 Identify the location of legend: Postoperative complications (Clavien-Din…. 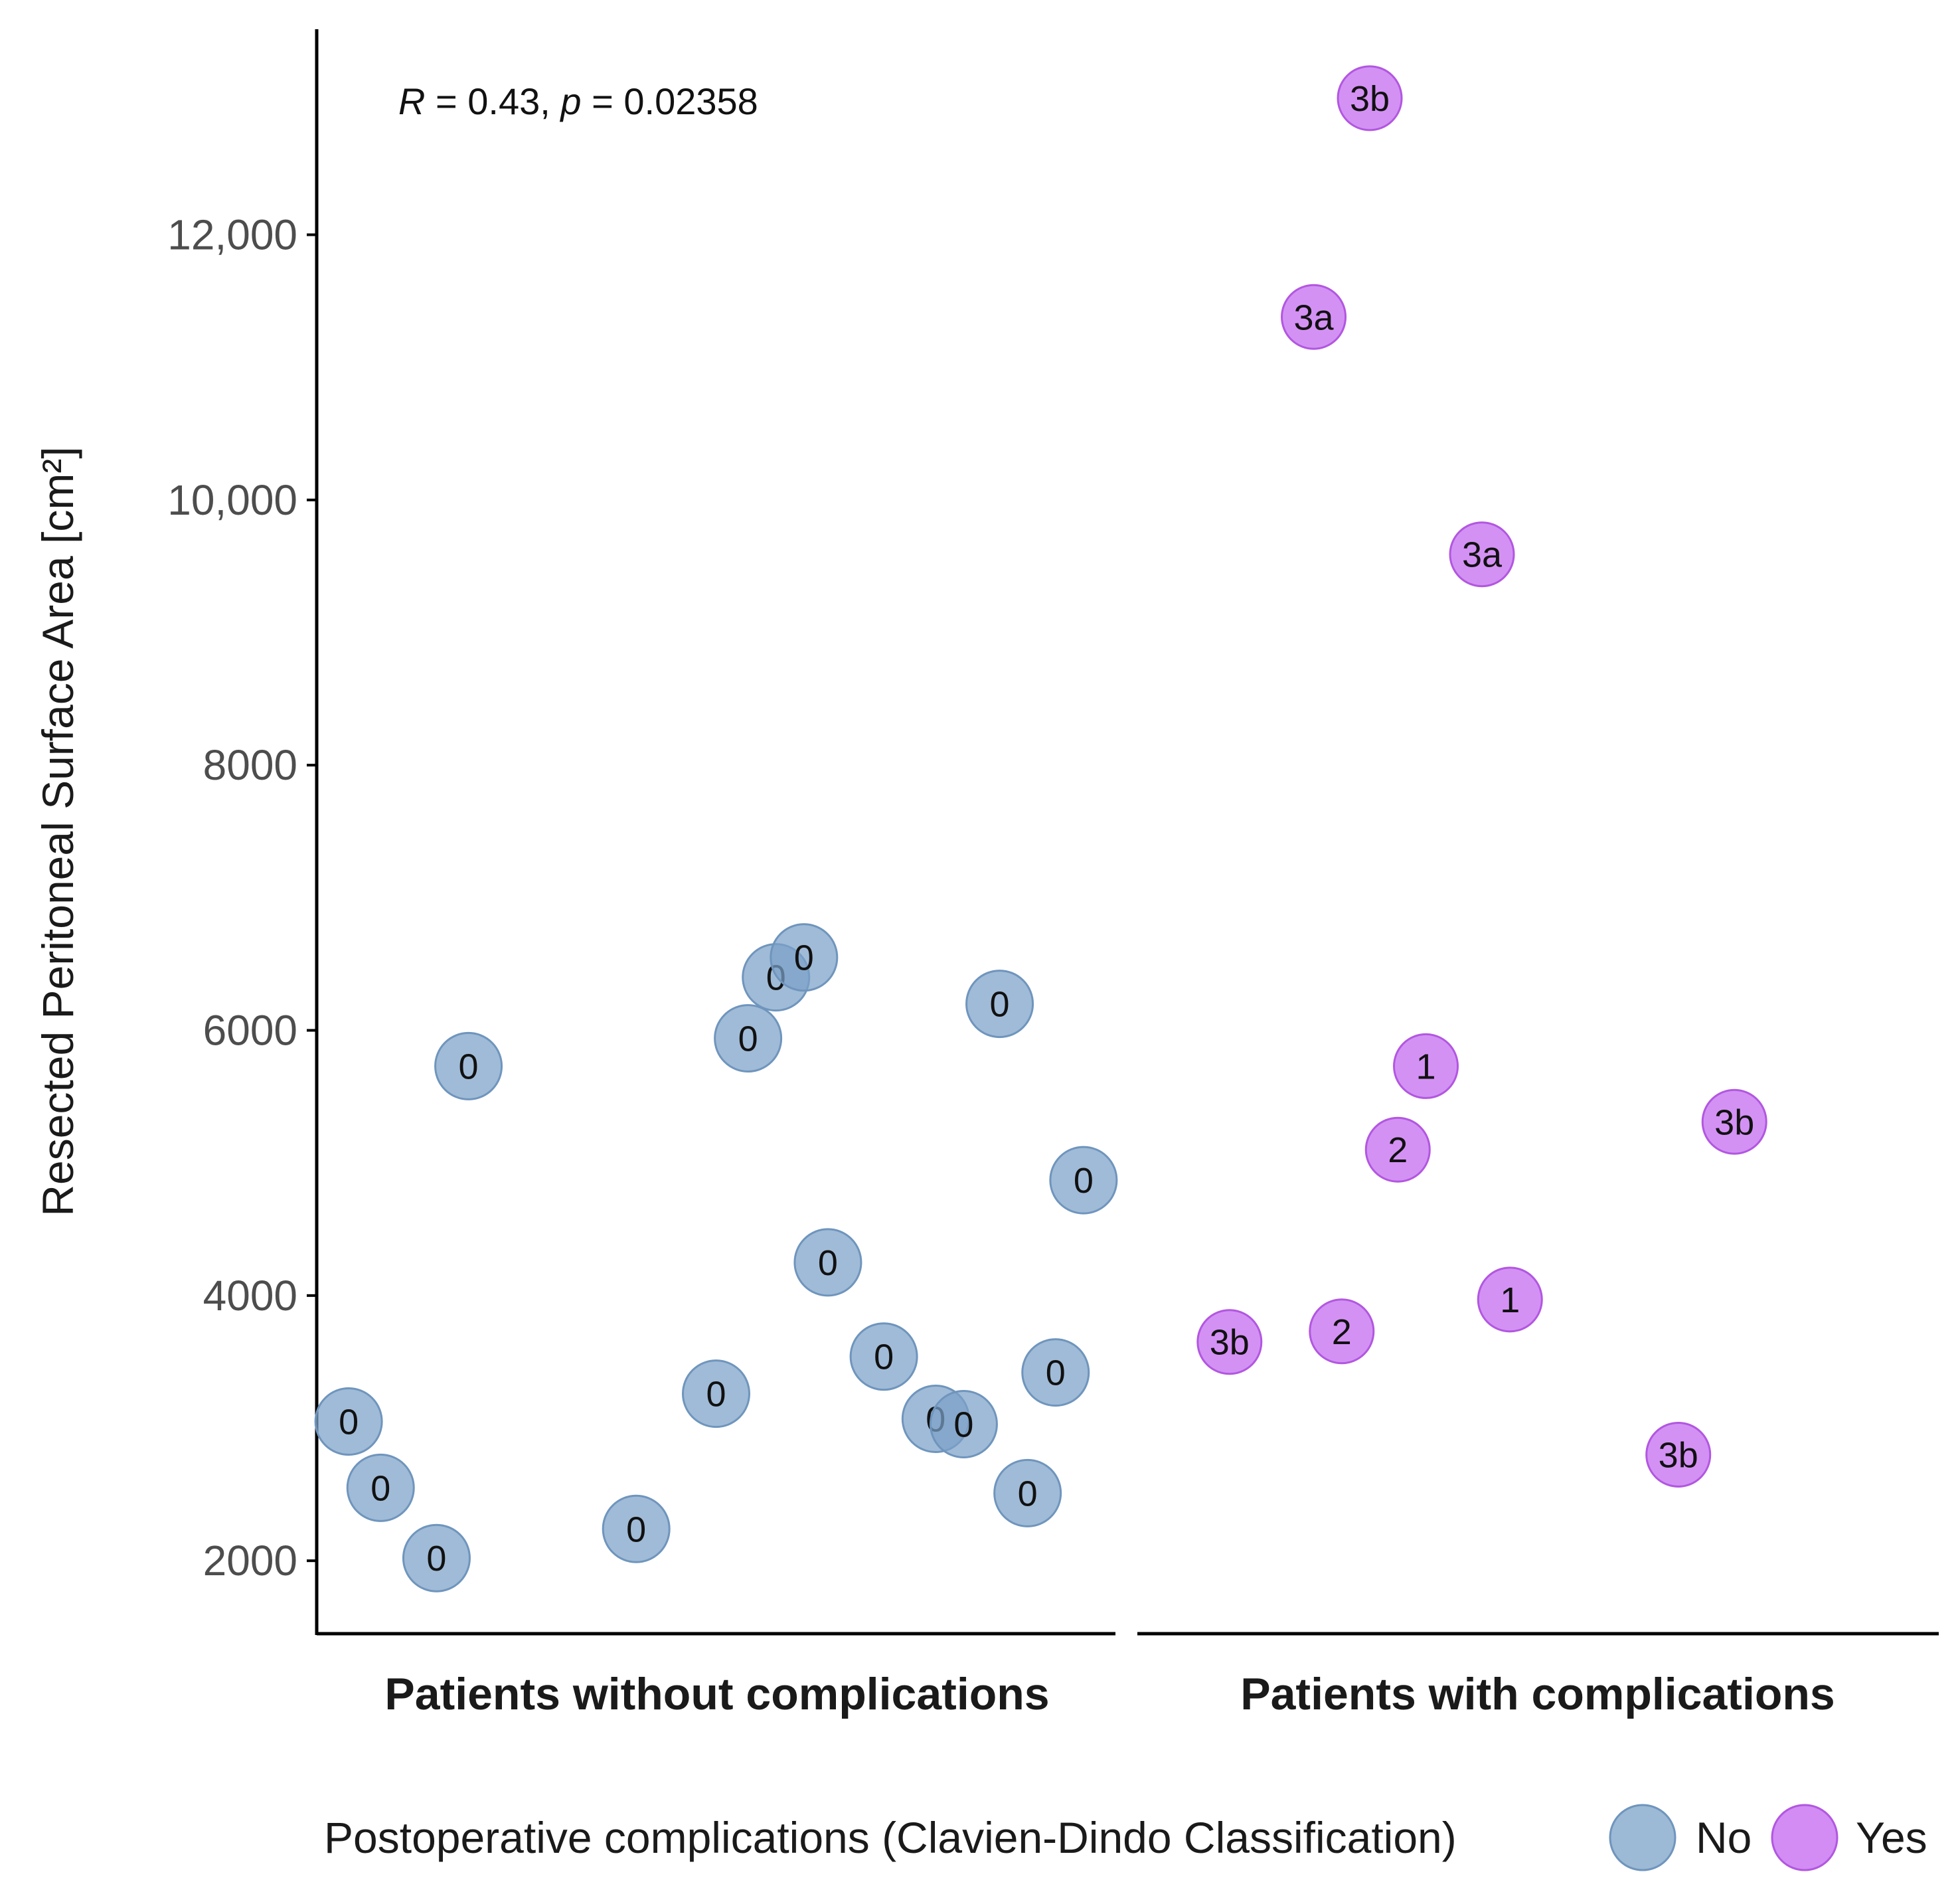
(1125, 1837).